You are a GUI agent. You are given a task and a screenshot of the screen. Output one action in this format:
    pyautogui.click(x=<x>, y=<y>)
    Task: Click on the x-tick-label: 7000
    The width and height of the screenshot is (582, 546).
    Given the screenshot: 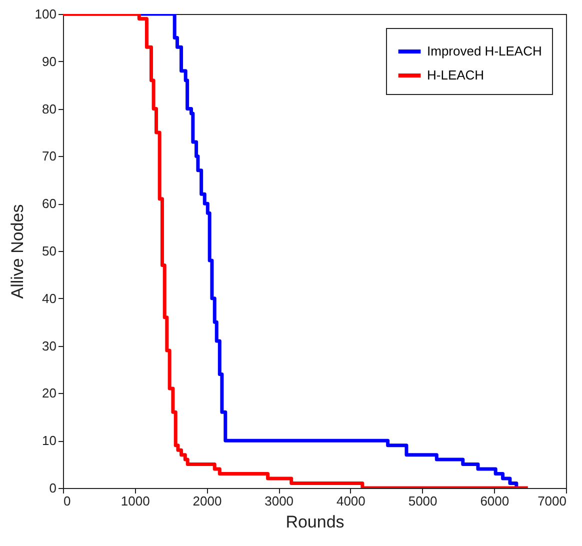 What is the action you would take?
    pyautogui.click(x=552, y=501)
    